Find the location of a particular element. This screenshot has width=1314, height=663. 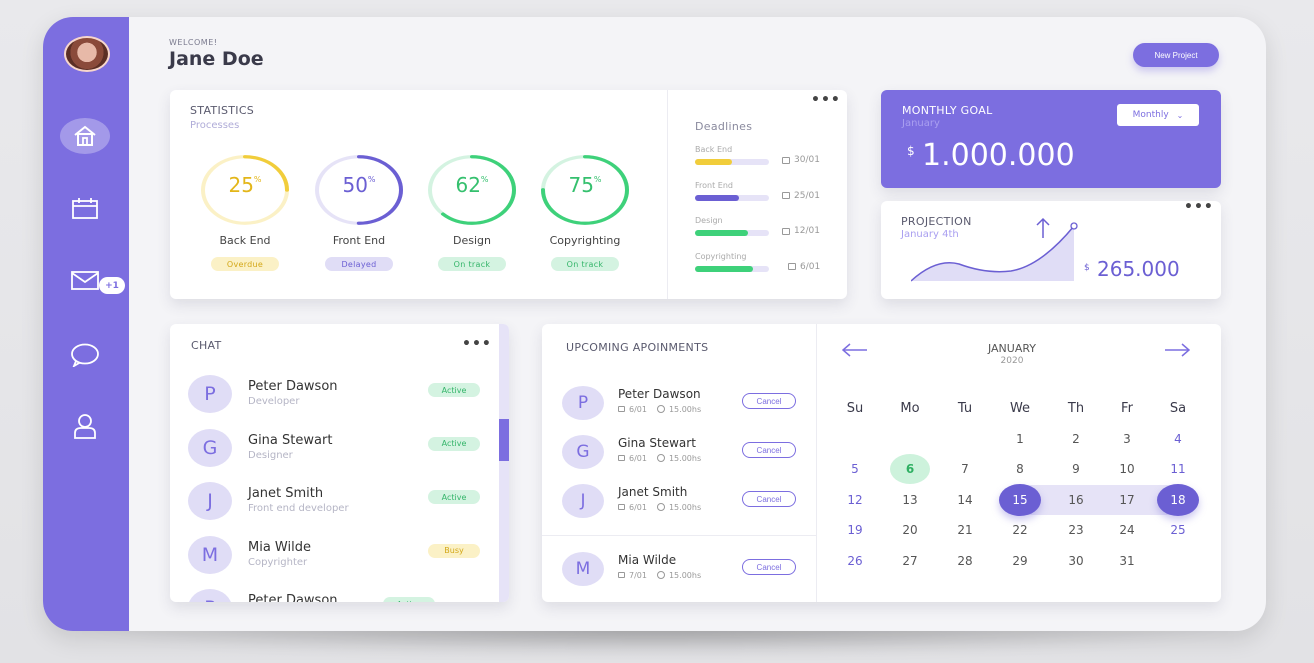

calendar-day: 18 is located at coordinates (1178, 500).